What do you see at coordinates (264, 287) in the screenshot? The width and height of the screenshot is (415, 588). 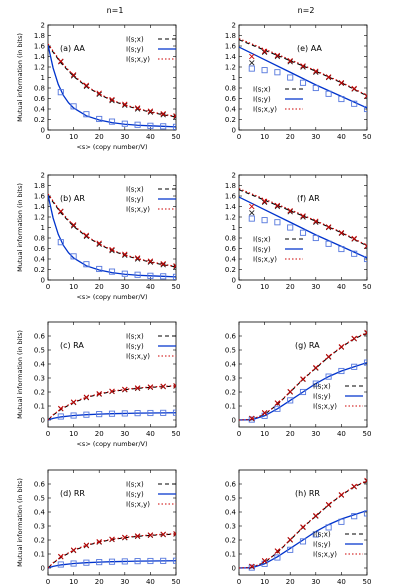 I see `x-tick-label: 10` at bounding box center [264, 287].